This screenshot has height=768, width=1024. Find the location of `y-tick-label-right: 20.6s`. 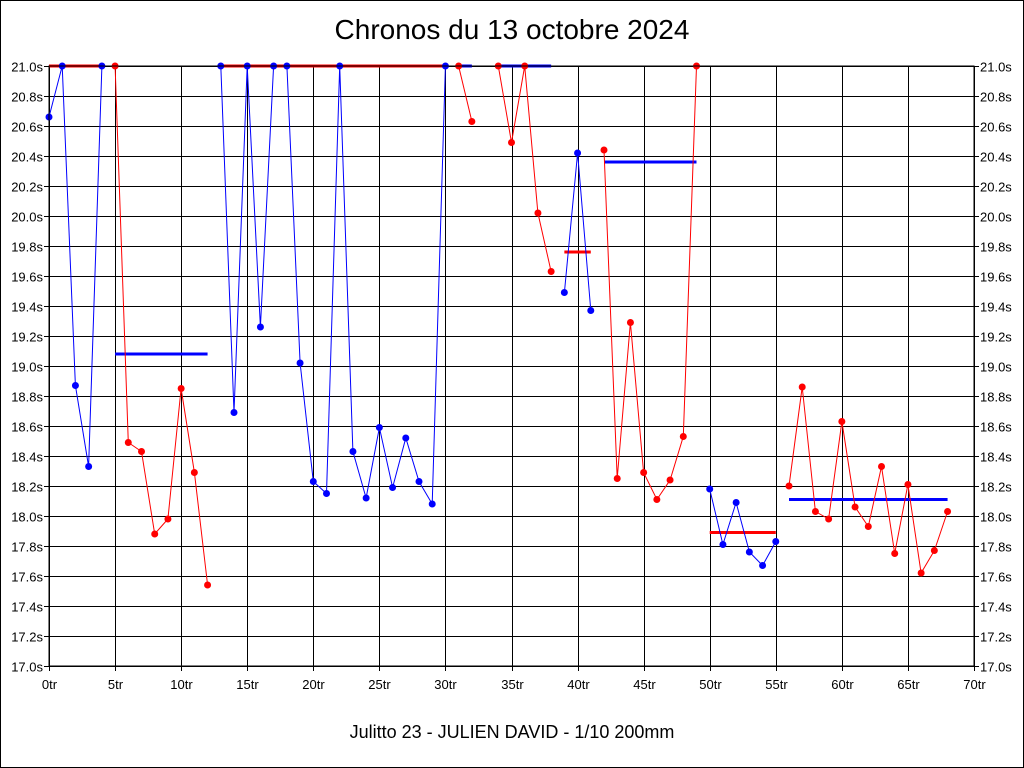

y-tick-label-right: 20.6s is located at coordinates (996, 127).